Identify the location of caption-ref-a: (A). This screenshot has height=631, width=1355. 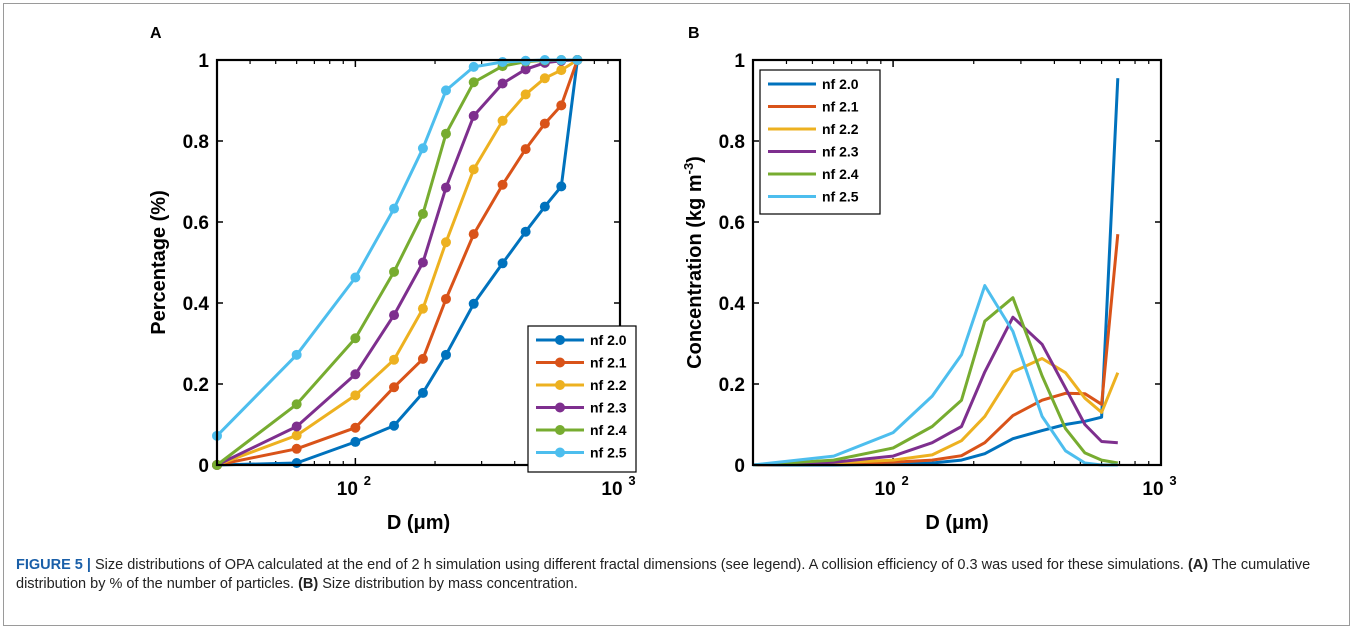
(1198, 565).